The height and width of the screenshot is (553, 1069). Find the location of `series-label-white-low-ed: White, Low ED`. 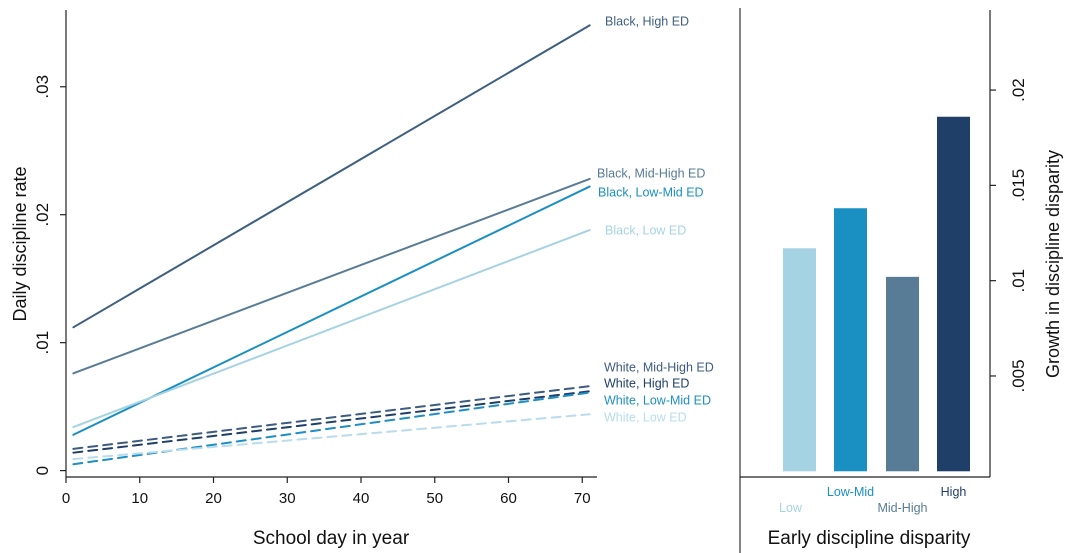

series-label-white-low-ed: White, Low ED is located at coordinates (645, 417).